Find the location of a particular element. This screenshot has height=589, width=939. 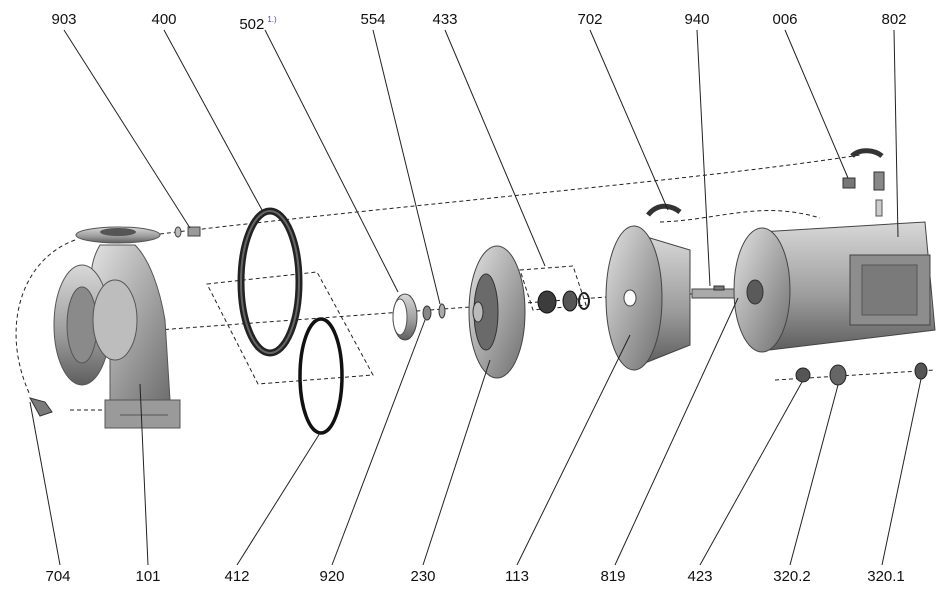

label-433: 433 is located at coordinates (445, 19).